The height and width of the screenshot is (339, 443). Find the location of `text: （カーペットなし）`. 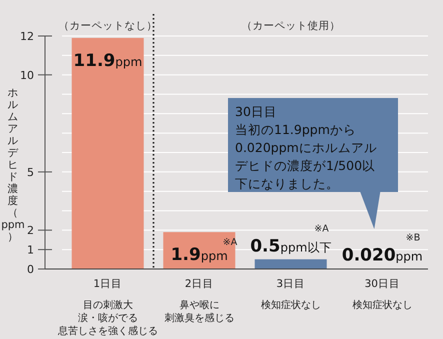

text: （カーペットなし） is located at coordinates (108, 26).